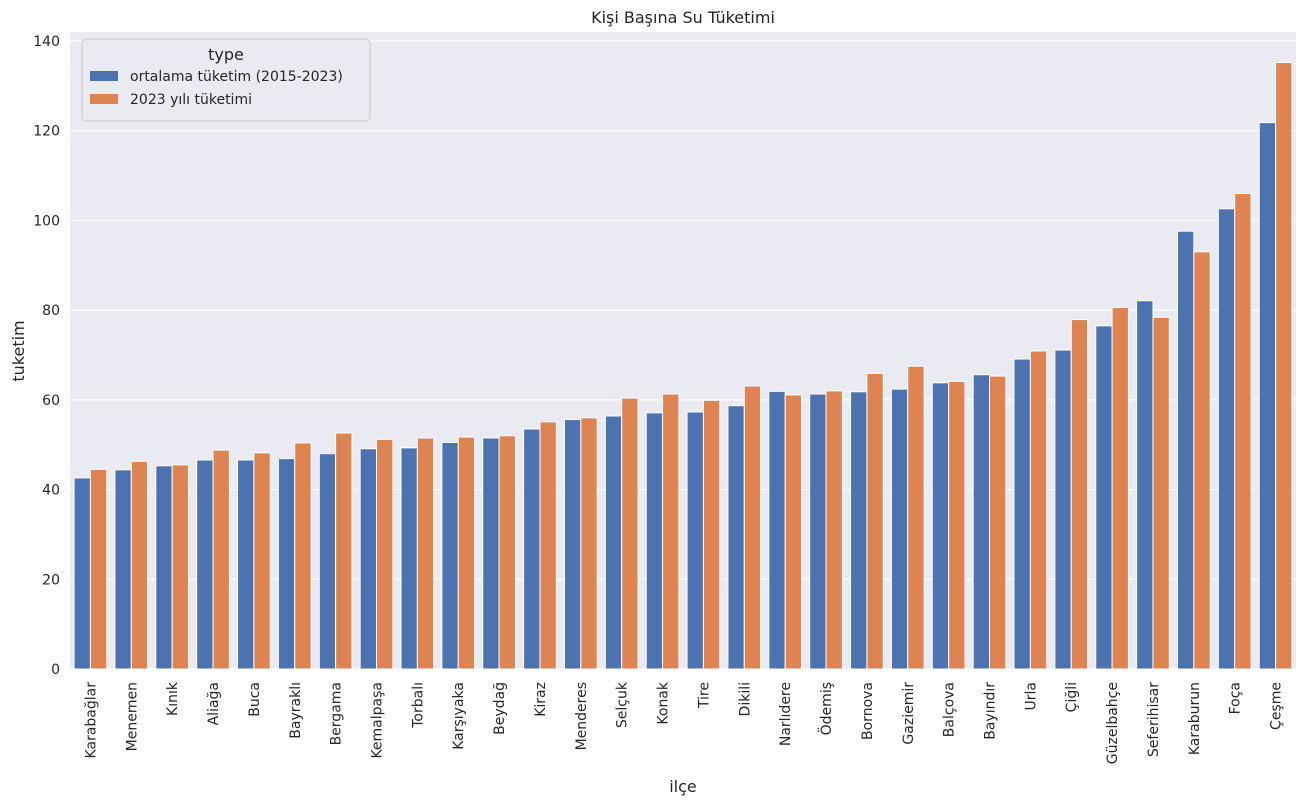 Image resolution: width=1302 pixels, height=805 pixels. I want to click on x-tick-label: Kemalpaşa, so click(378, 720).